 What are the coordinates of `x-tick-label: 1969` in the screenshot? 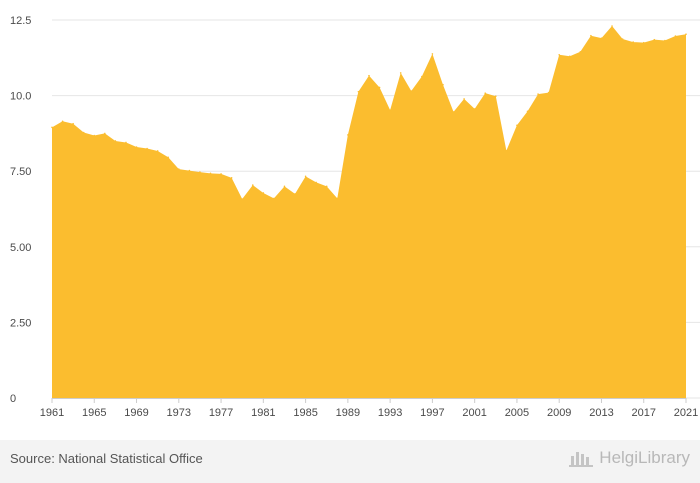 It's located at (136, 413).